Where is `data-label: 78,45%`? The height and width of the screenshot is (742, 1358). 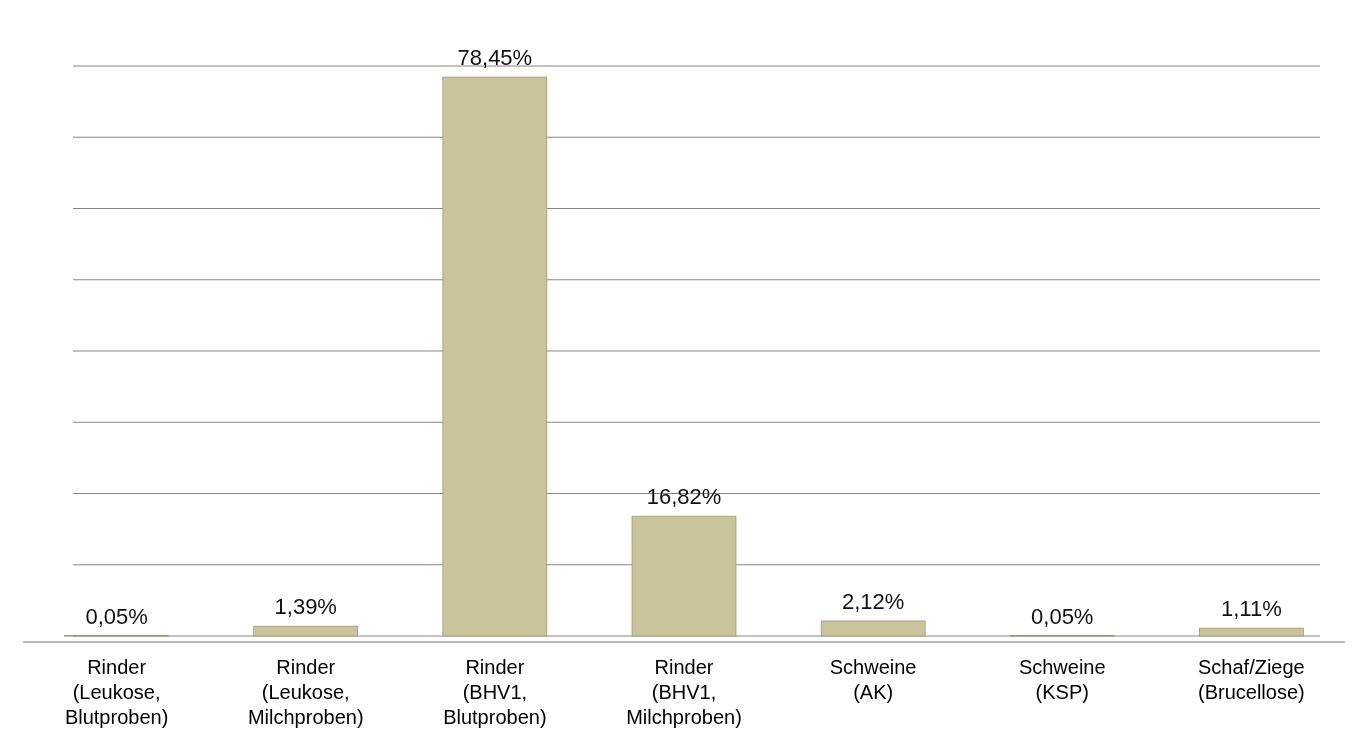 data-label: 78,45% is located at coordinates (495, 58).